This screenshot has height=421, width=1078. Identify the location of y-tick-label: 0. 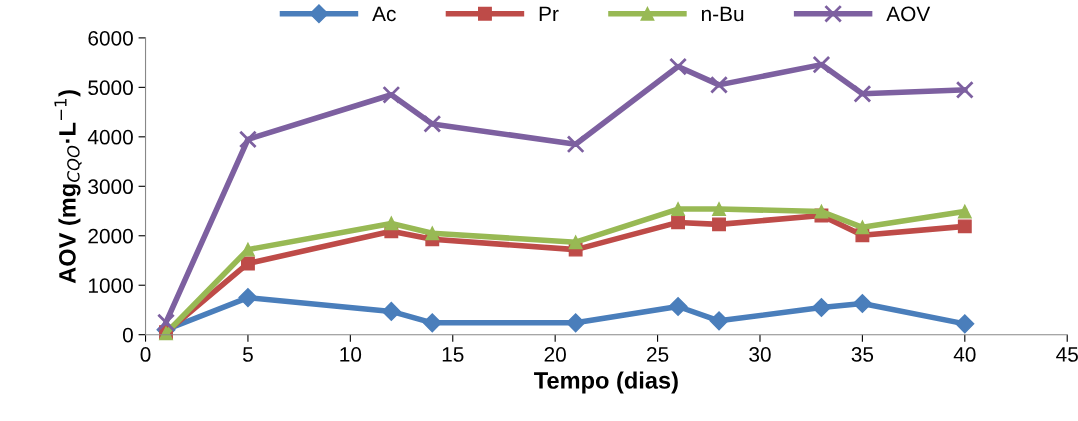
(127, 335).